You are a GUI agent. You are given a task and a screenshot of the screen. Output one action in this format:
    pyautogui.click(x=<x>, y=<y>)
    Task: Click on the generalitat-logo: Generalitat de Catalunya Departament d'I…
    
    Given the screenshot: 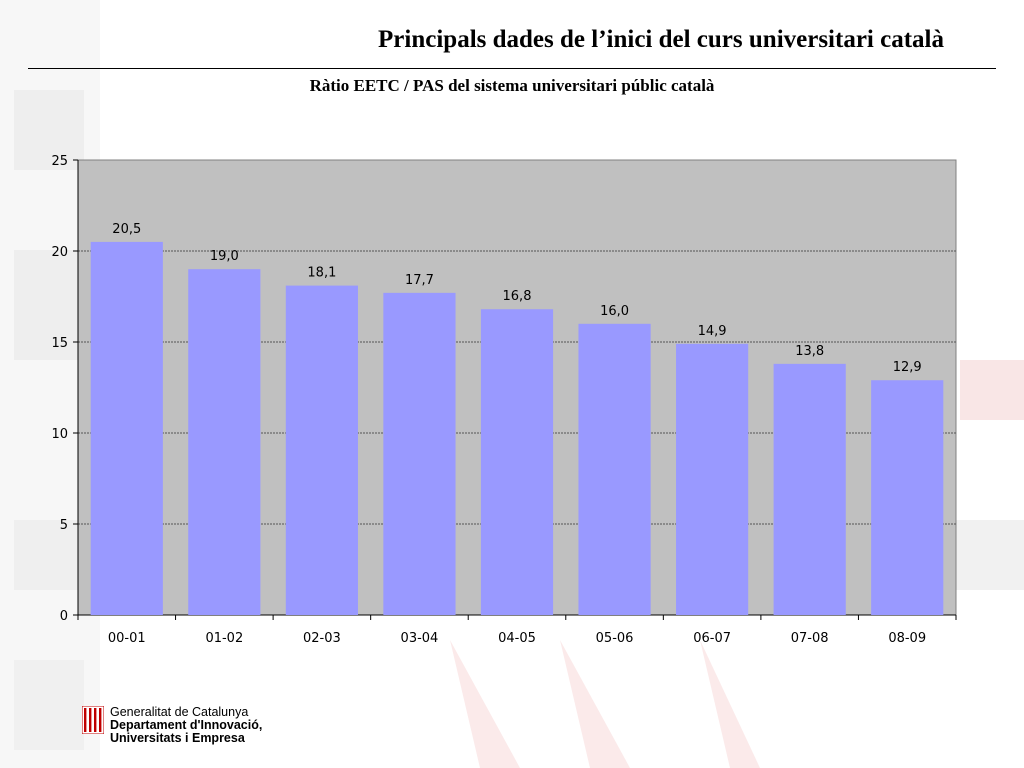 What is the action you would take?
    pyautogui.click(x=172, y=725)
    